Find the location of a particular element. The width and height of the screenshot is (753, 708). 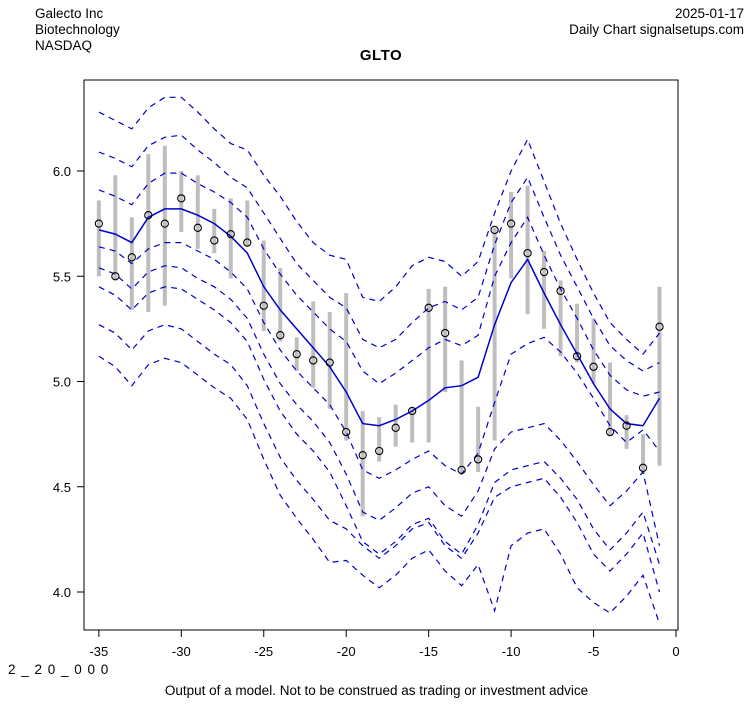

x-axis-tick-label: 0 is located at coordinates (675, 651).